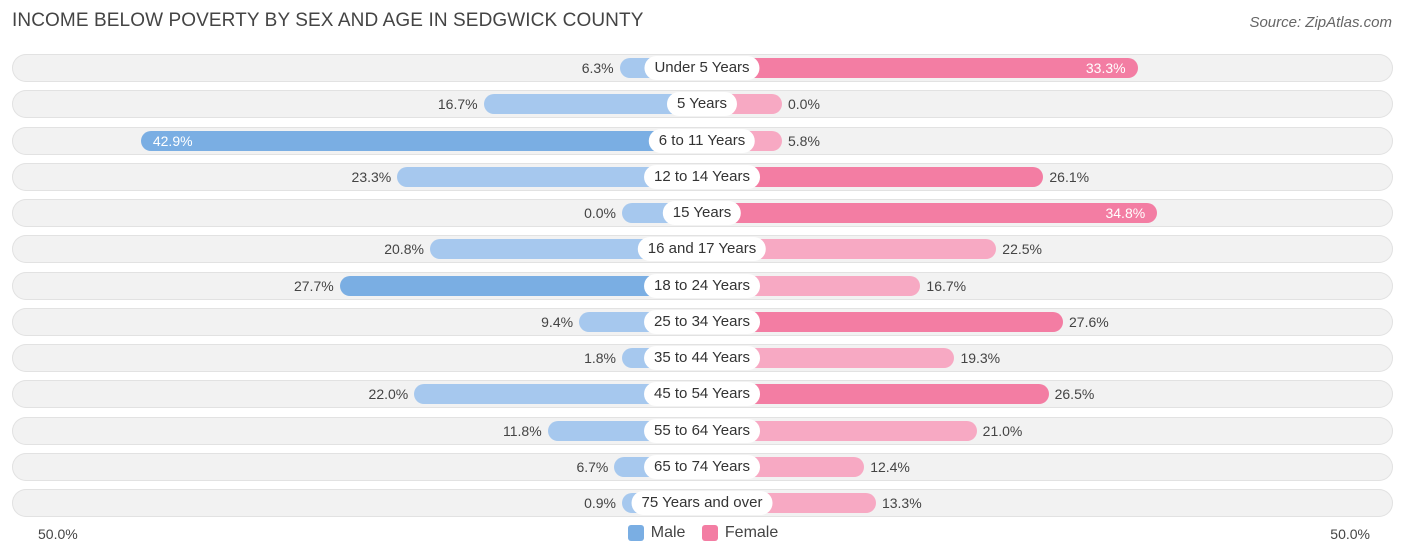 The width and height of the screenshot is (1406, 559). I want to click on value-label-female: 33.3%, so click(1105, 68).